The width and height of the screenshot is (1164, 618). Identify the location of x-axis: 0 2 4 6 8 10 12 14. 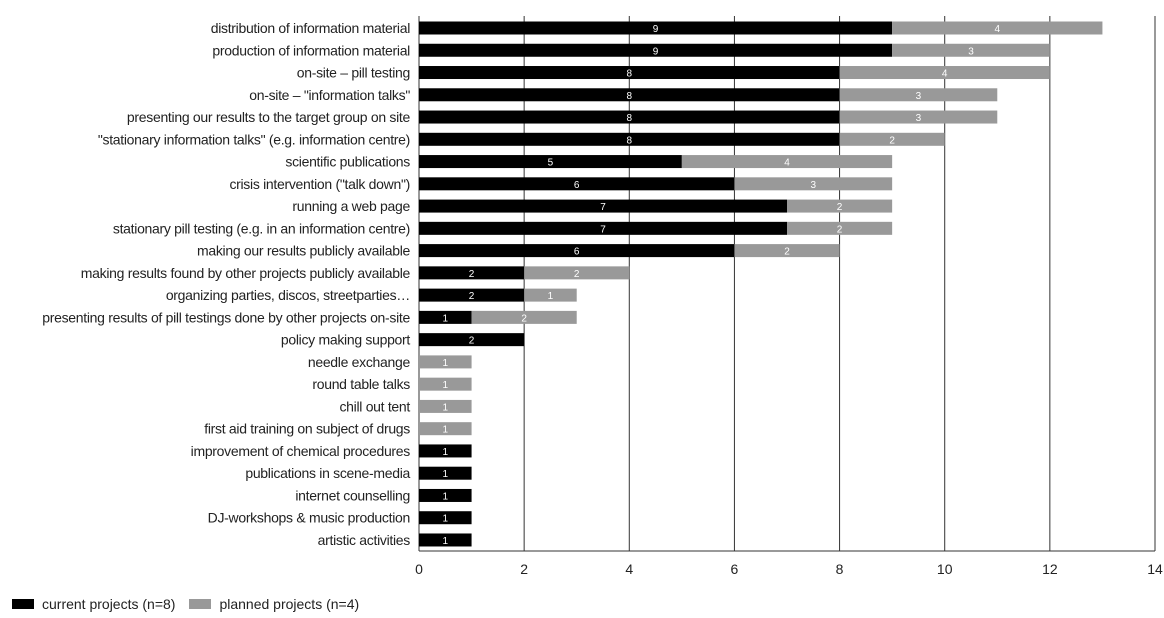
(789, 563).